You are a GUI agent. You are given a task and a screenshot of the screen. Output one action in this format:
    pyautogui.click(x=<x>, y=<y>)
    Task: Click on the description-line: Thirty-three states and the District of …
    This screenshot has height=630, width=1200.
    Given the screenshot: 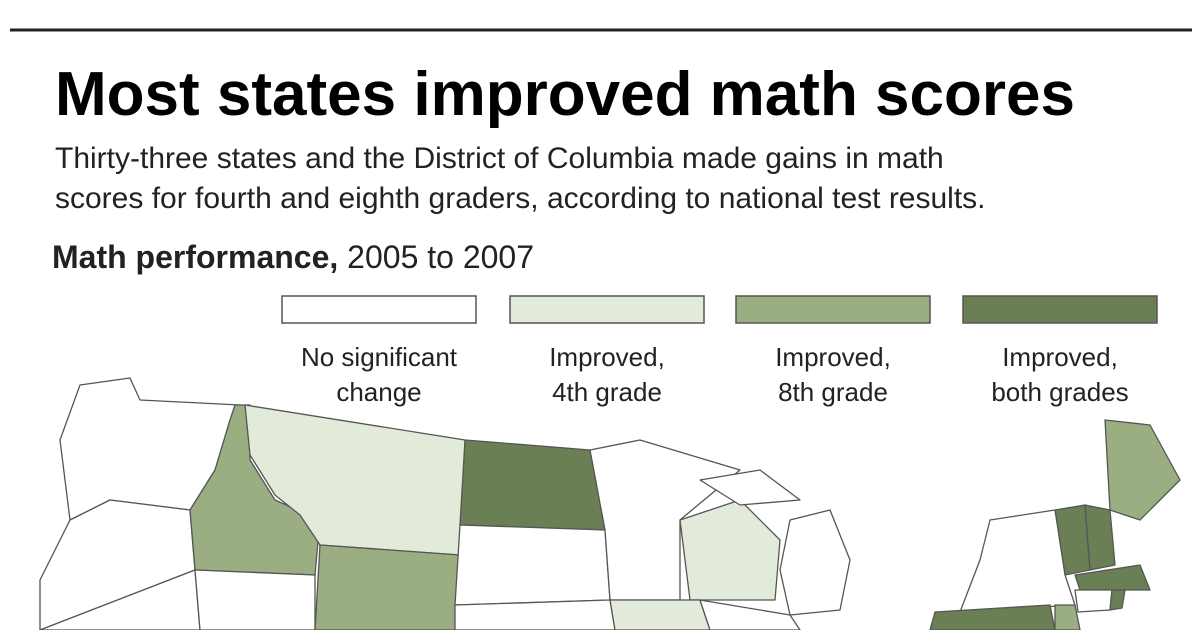 What is the action you would take?
    pyautogui.click(x=499, y=158)
    